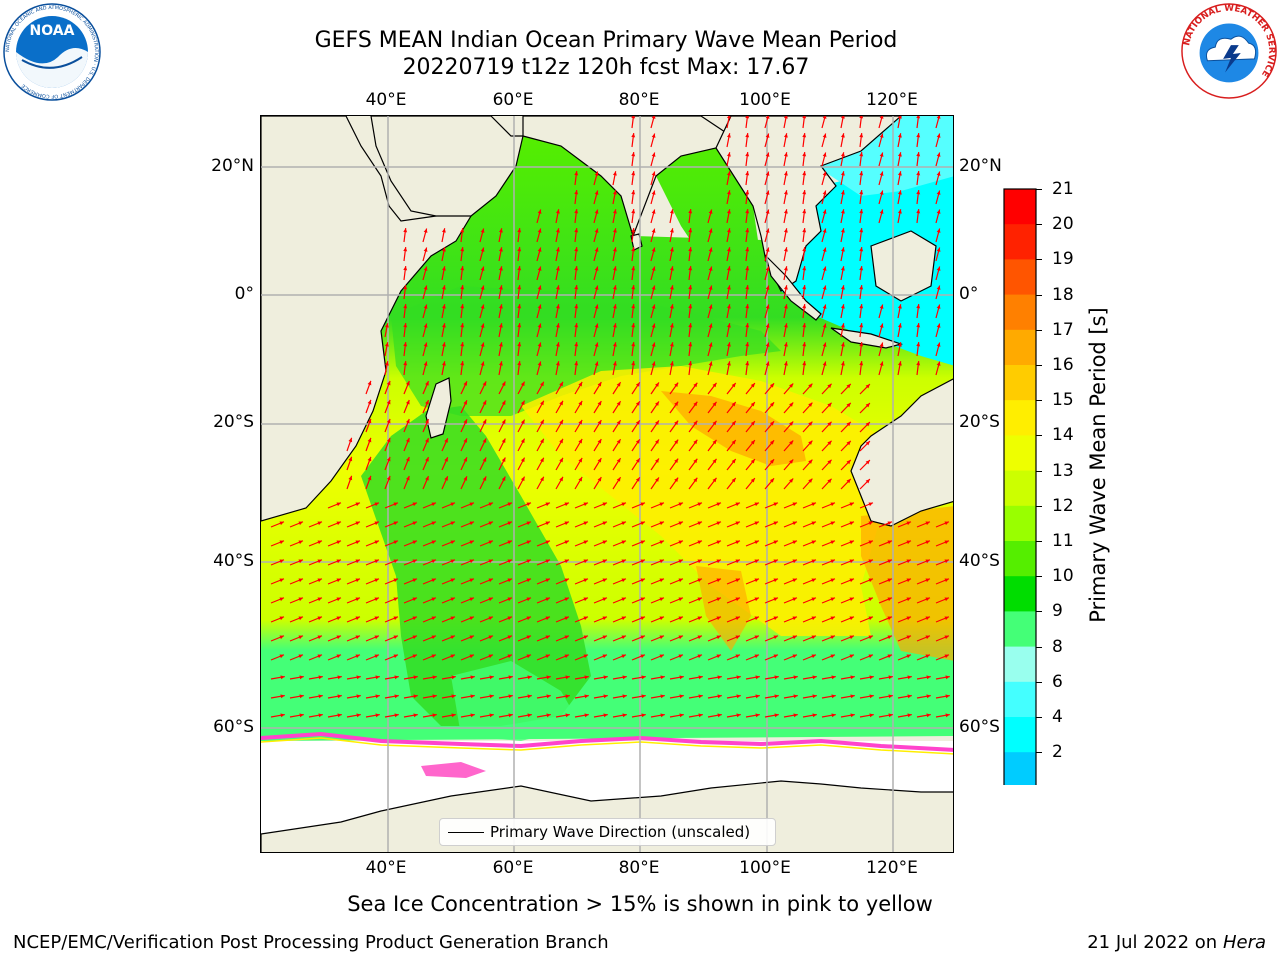  Describe the element at coordinates (476, 566) in the screenshot. I see `ocean-green-band` at that location.